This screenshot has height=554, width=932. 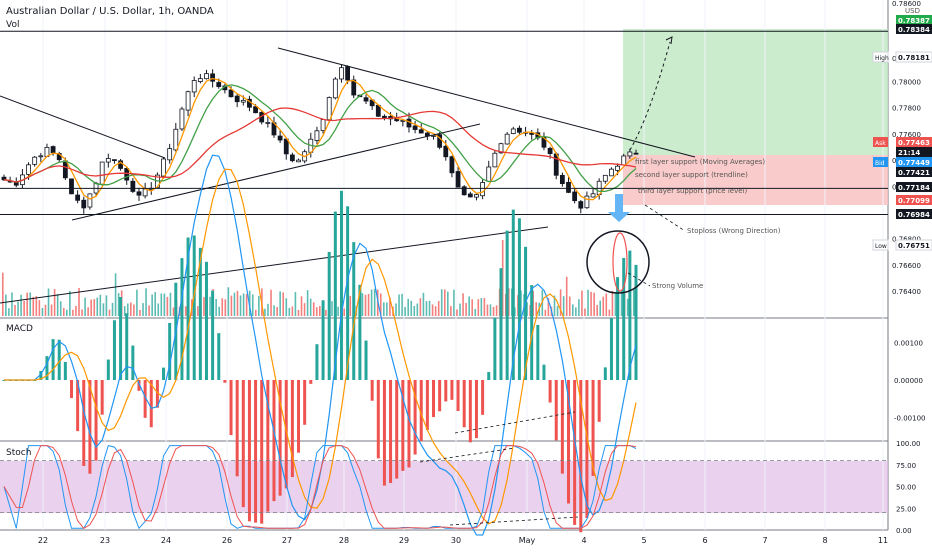 I want to click on stoch-tick-label: 75.00, so click(x=906, y=466).